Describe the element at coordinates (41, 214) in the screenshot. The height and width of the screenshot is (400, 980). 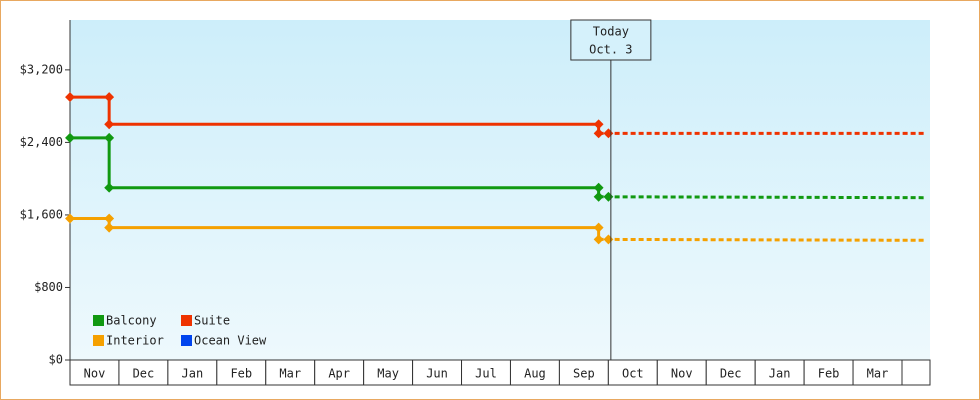
I see `y-tick-label: $1,600` at that location.